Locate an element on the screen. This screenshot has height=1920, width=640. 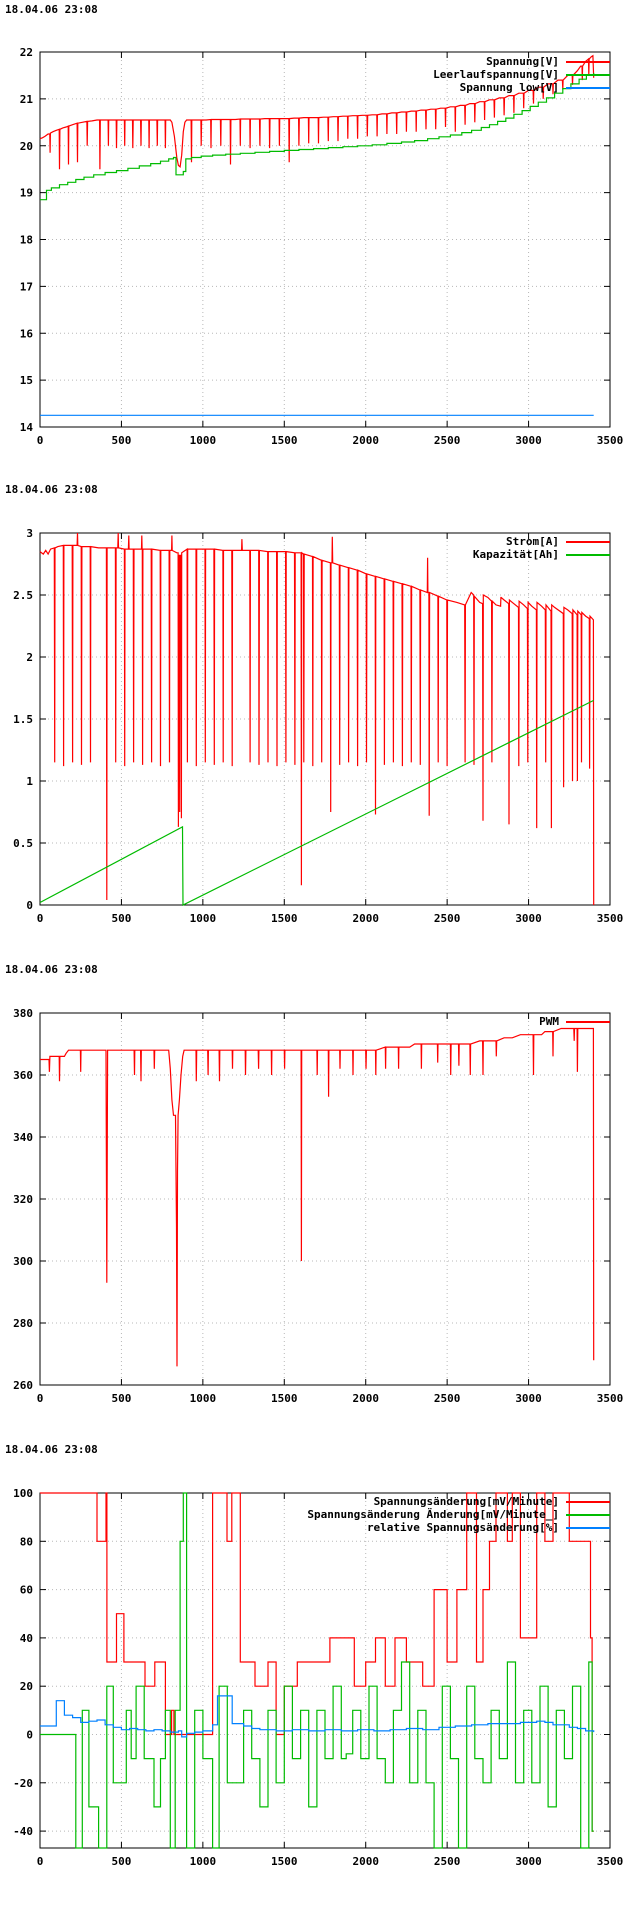
svg-text: 2 is located at coordinates (29, 657).